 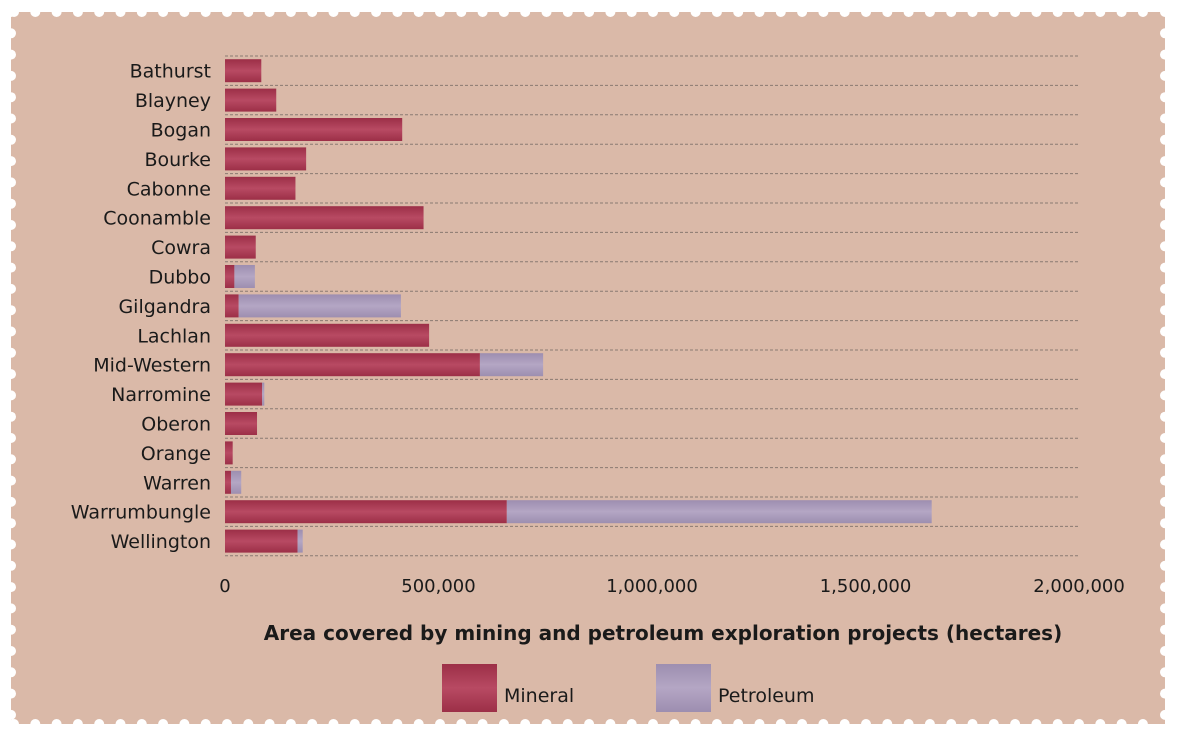 What do you see at coordinates (181, 248) in the screenshot?
I see `category-label-cowra: Cowra` at bounding box center [181, 248].